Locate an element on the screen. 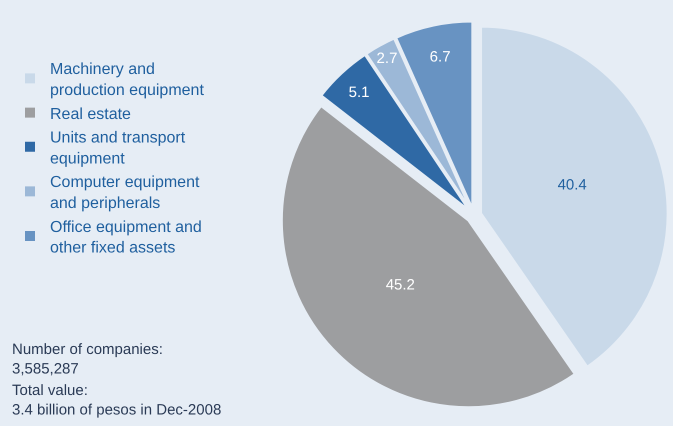 Image resolution: width=673 pixels, height=426 pixels. legend-label: Computer equipment and peripherals is located at coordinates (125, 193).